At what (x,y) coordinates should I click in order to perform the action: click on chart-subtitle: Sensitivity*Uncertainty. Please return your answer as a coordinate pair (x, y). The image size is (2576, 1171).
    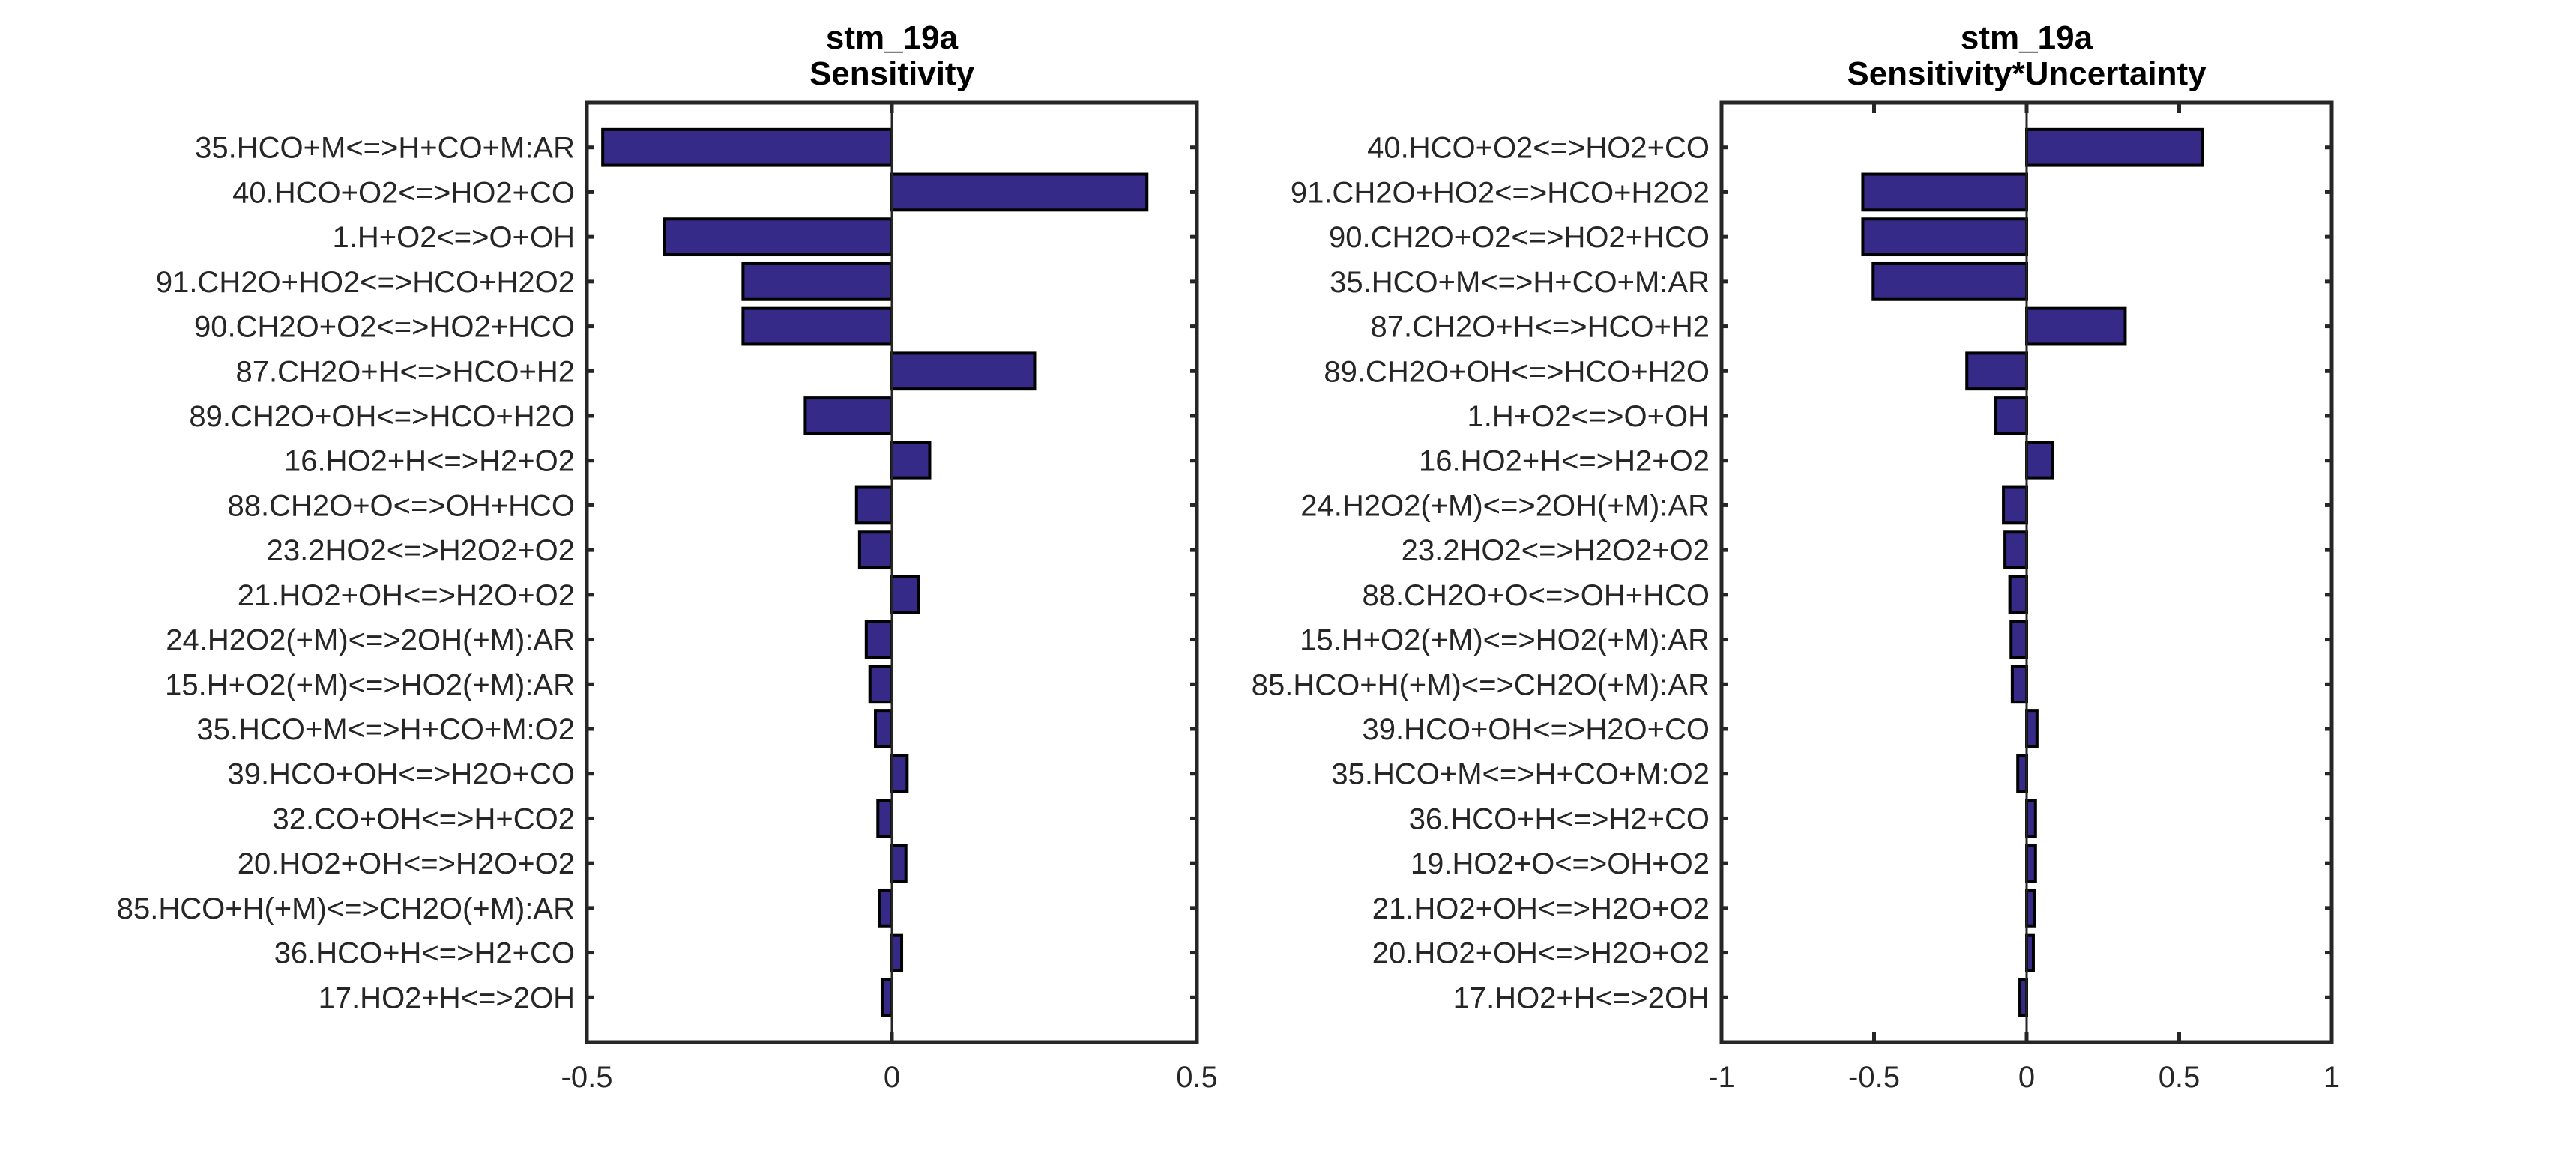
    Looking at the image, I should click on (2027, 73).